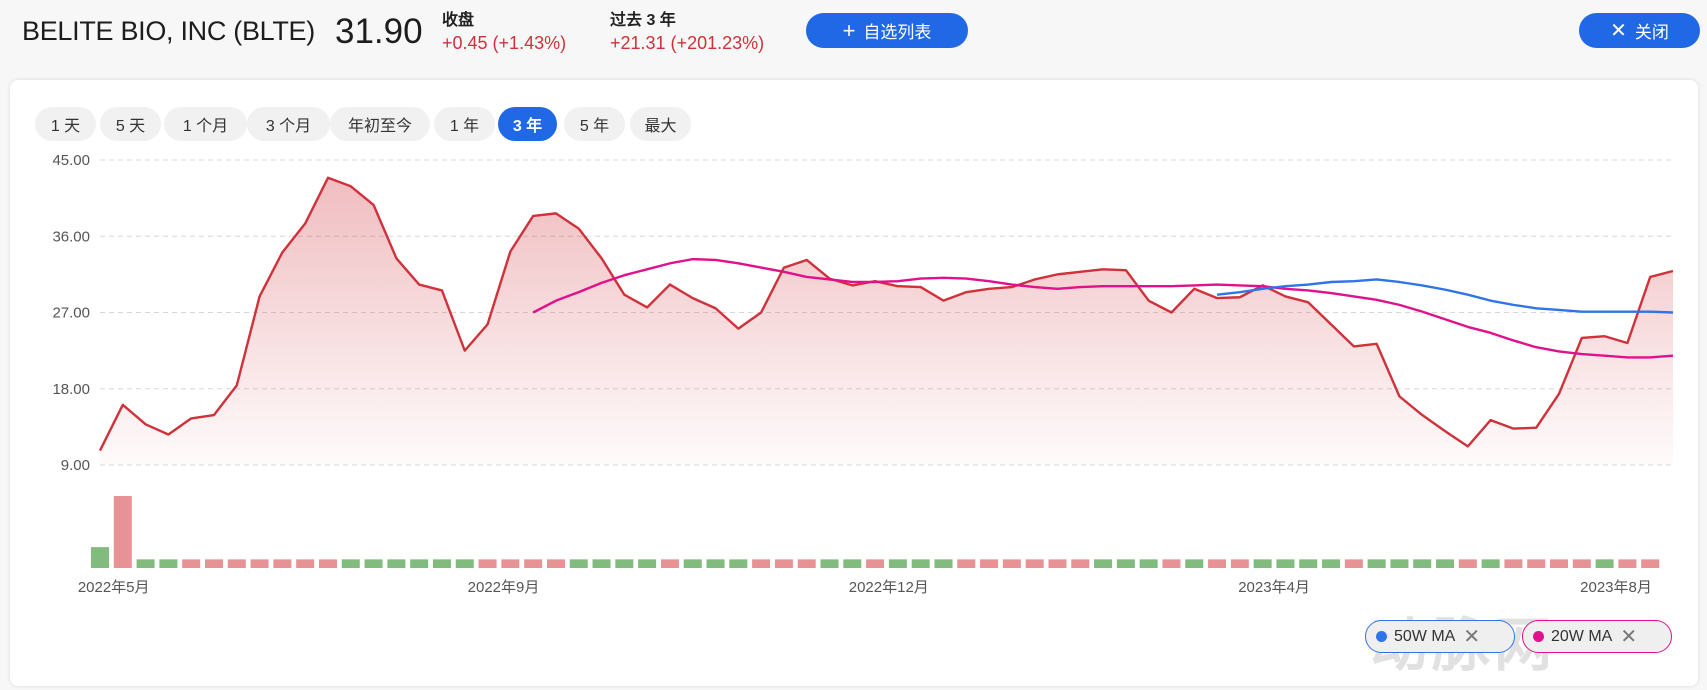  What do you see at coordinates (660, 124) in the screenshot?
I see `period-tab: 最大` at bounding box center [660, 124].